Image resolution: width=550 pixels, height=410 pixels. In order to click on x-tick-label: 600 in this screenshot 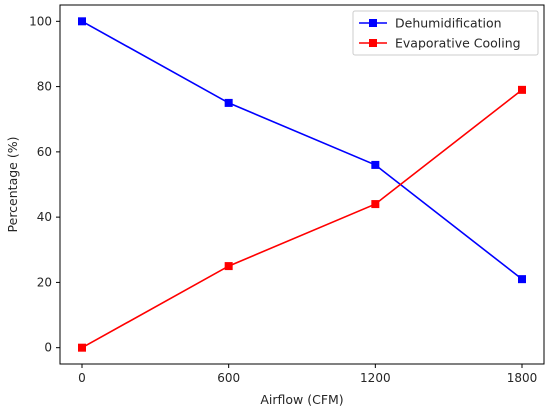, I will do `click(228, 378)`.